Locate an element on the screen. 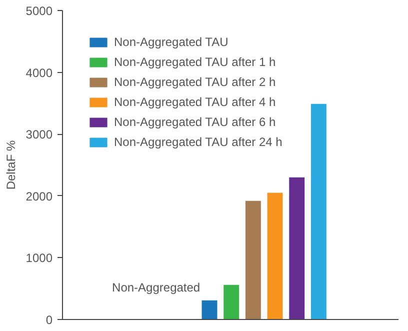  y-tick-label: 5000 is located at coordinates (39, 11).